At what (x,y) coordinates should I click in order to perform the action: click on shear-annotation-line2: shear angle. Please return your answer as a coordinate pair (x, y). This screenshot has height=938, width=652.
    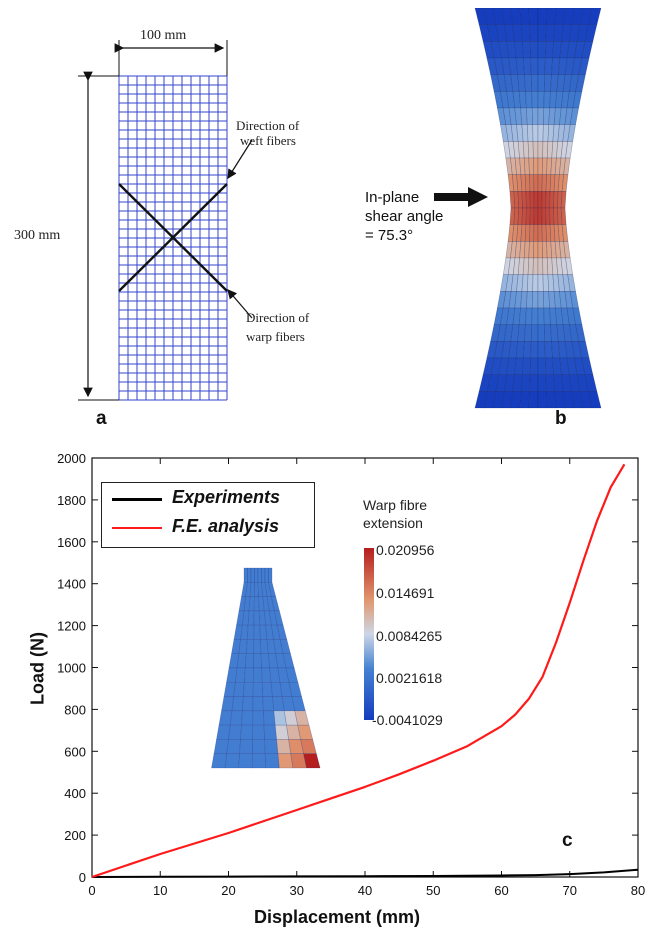
    Looking at the image, I should click on (404, 216).